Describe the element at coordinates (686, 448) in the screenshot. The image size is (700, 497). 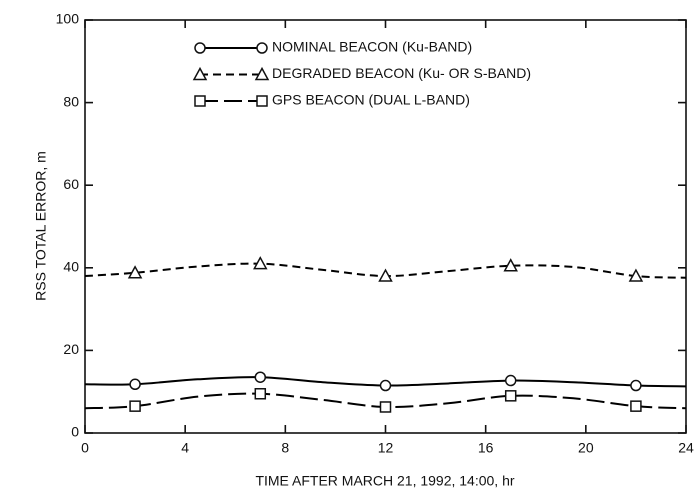
I see `x-tick-label: 24` at that location.